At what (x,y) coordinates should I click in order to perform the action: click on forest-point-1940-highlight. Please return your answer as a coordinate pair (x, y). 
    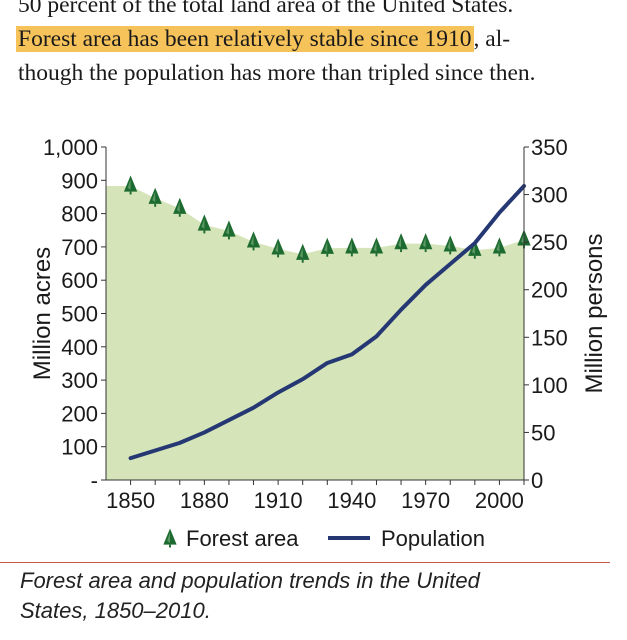
    Looking at the image, I should click on (350, 246).